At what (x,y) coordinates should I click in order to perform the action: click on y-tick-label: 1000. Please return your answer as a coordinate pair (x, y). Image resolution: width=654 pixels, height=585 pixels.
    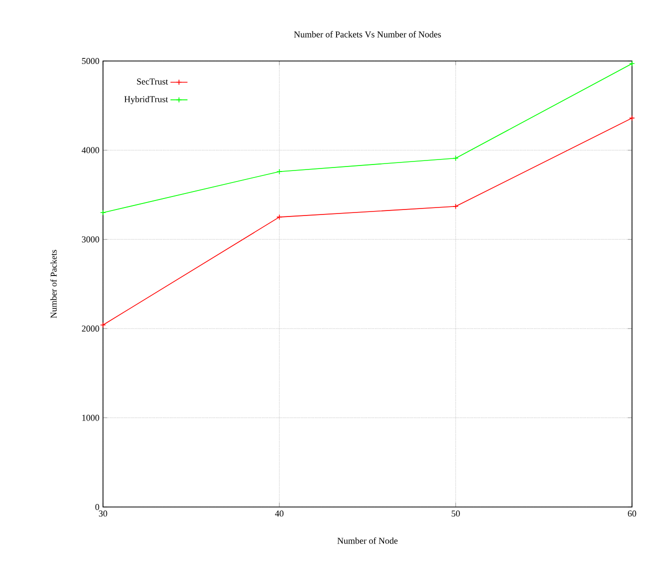
    Looking at the image, I should click on (91, 417).